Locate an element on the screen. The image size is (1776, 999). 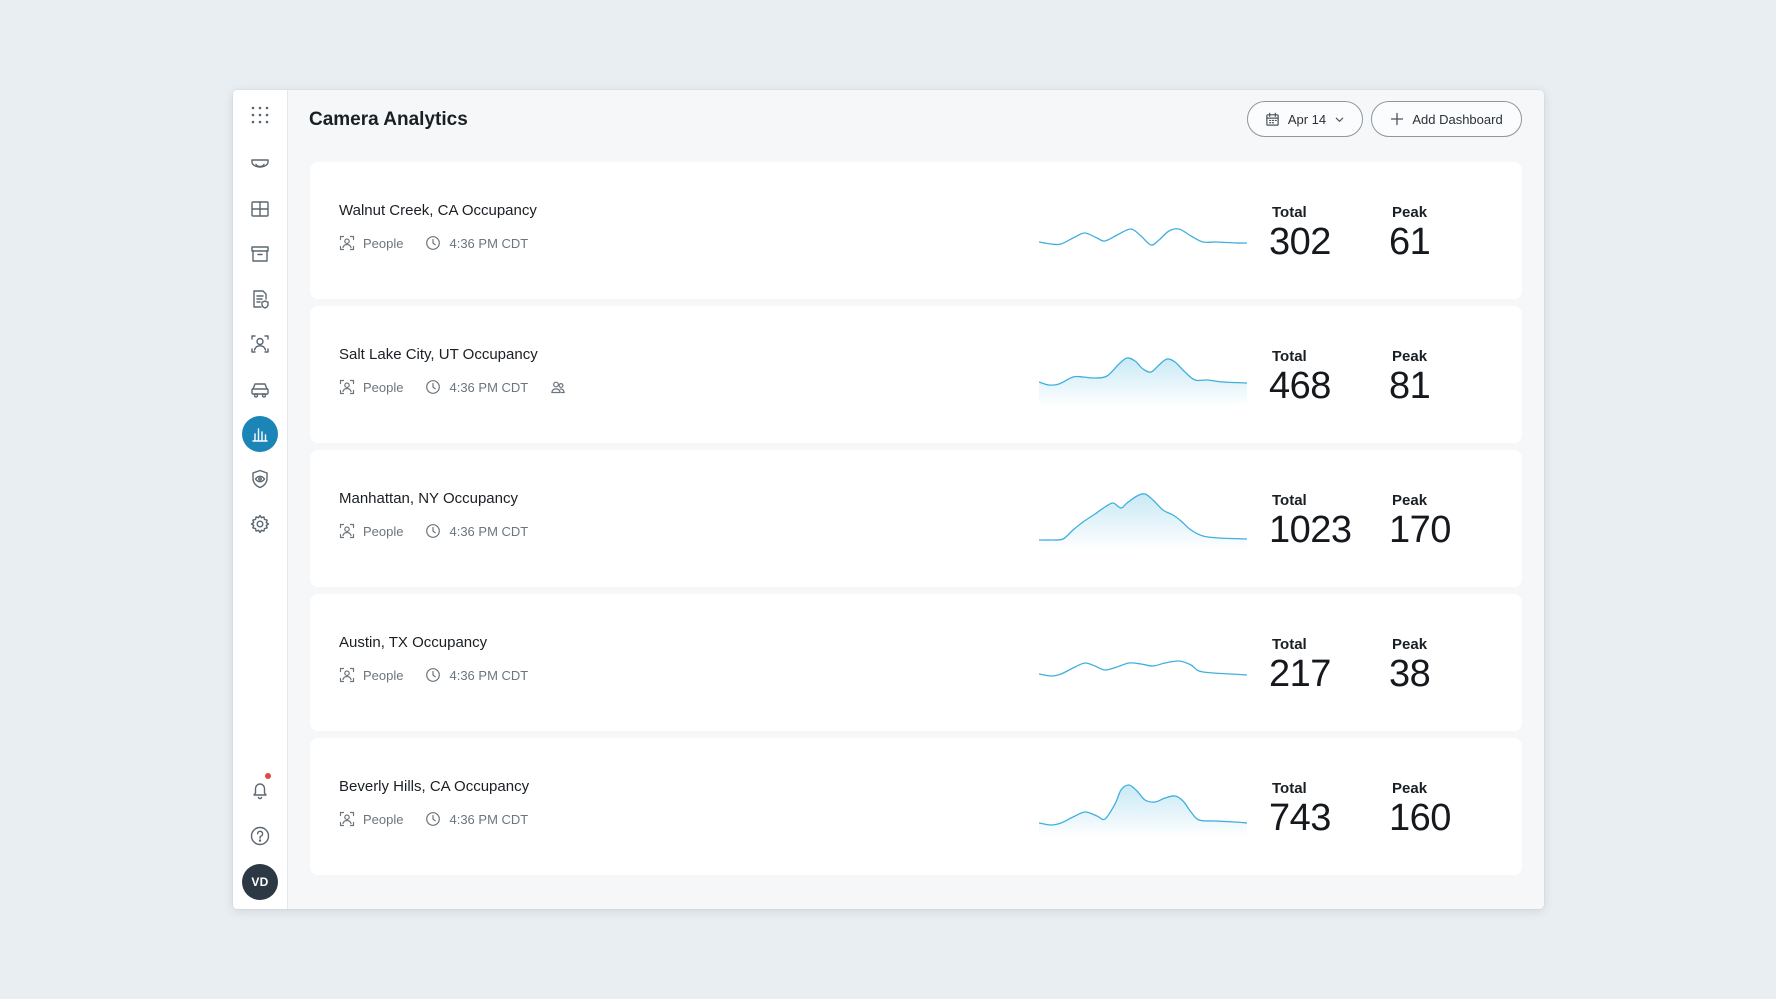
dashboard-card: Austin, TX Occupancy People 4:36 PM CDT is located at coordinates (916, 662).